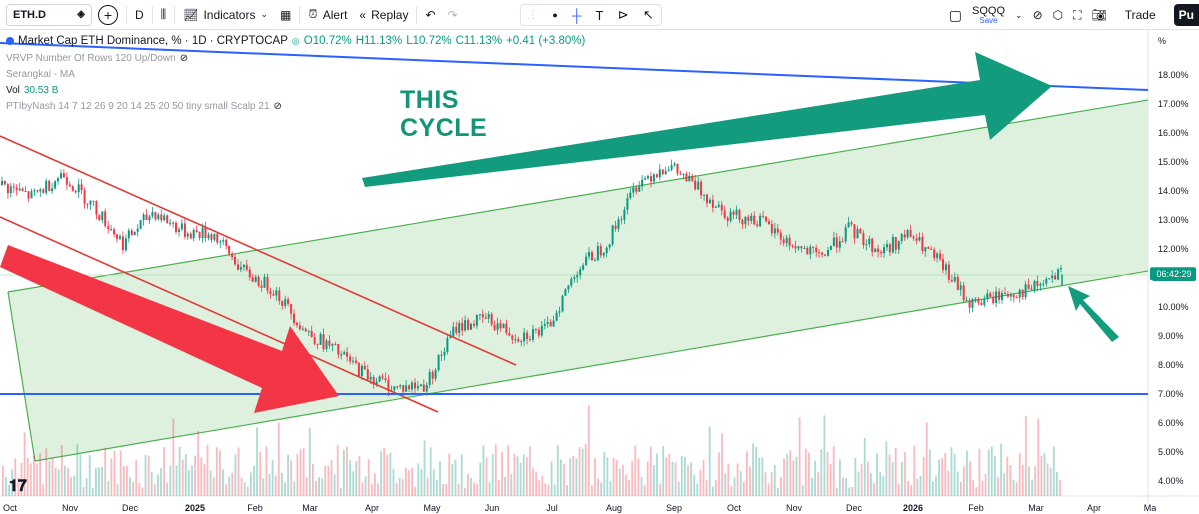  What do you see at coordinates (430, 15) in the screenshot?
I see `undo-button: ↶` at bounding box center [430, 15].